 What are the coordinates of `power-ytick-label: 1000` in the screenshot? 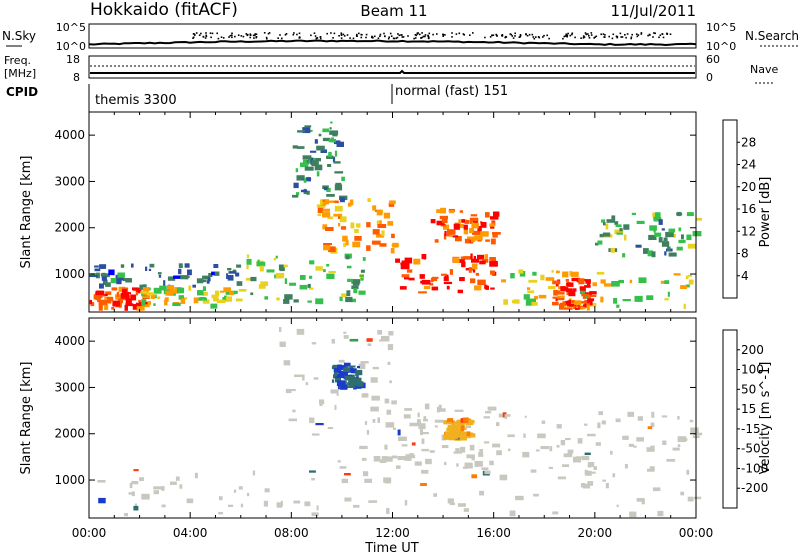 It's located at (69, 274).